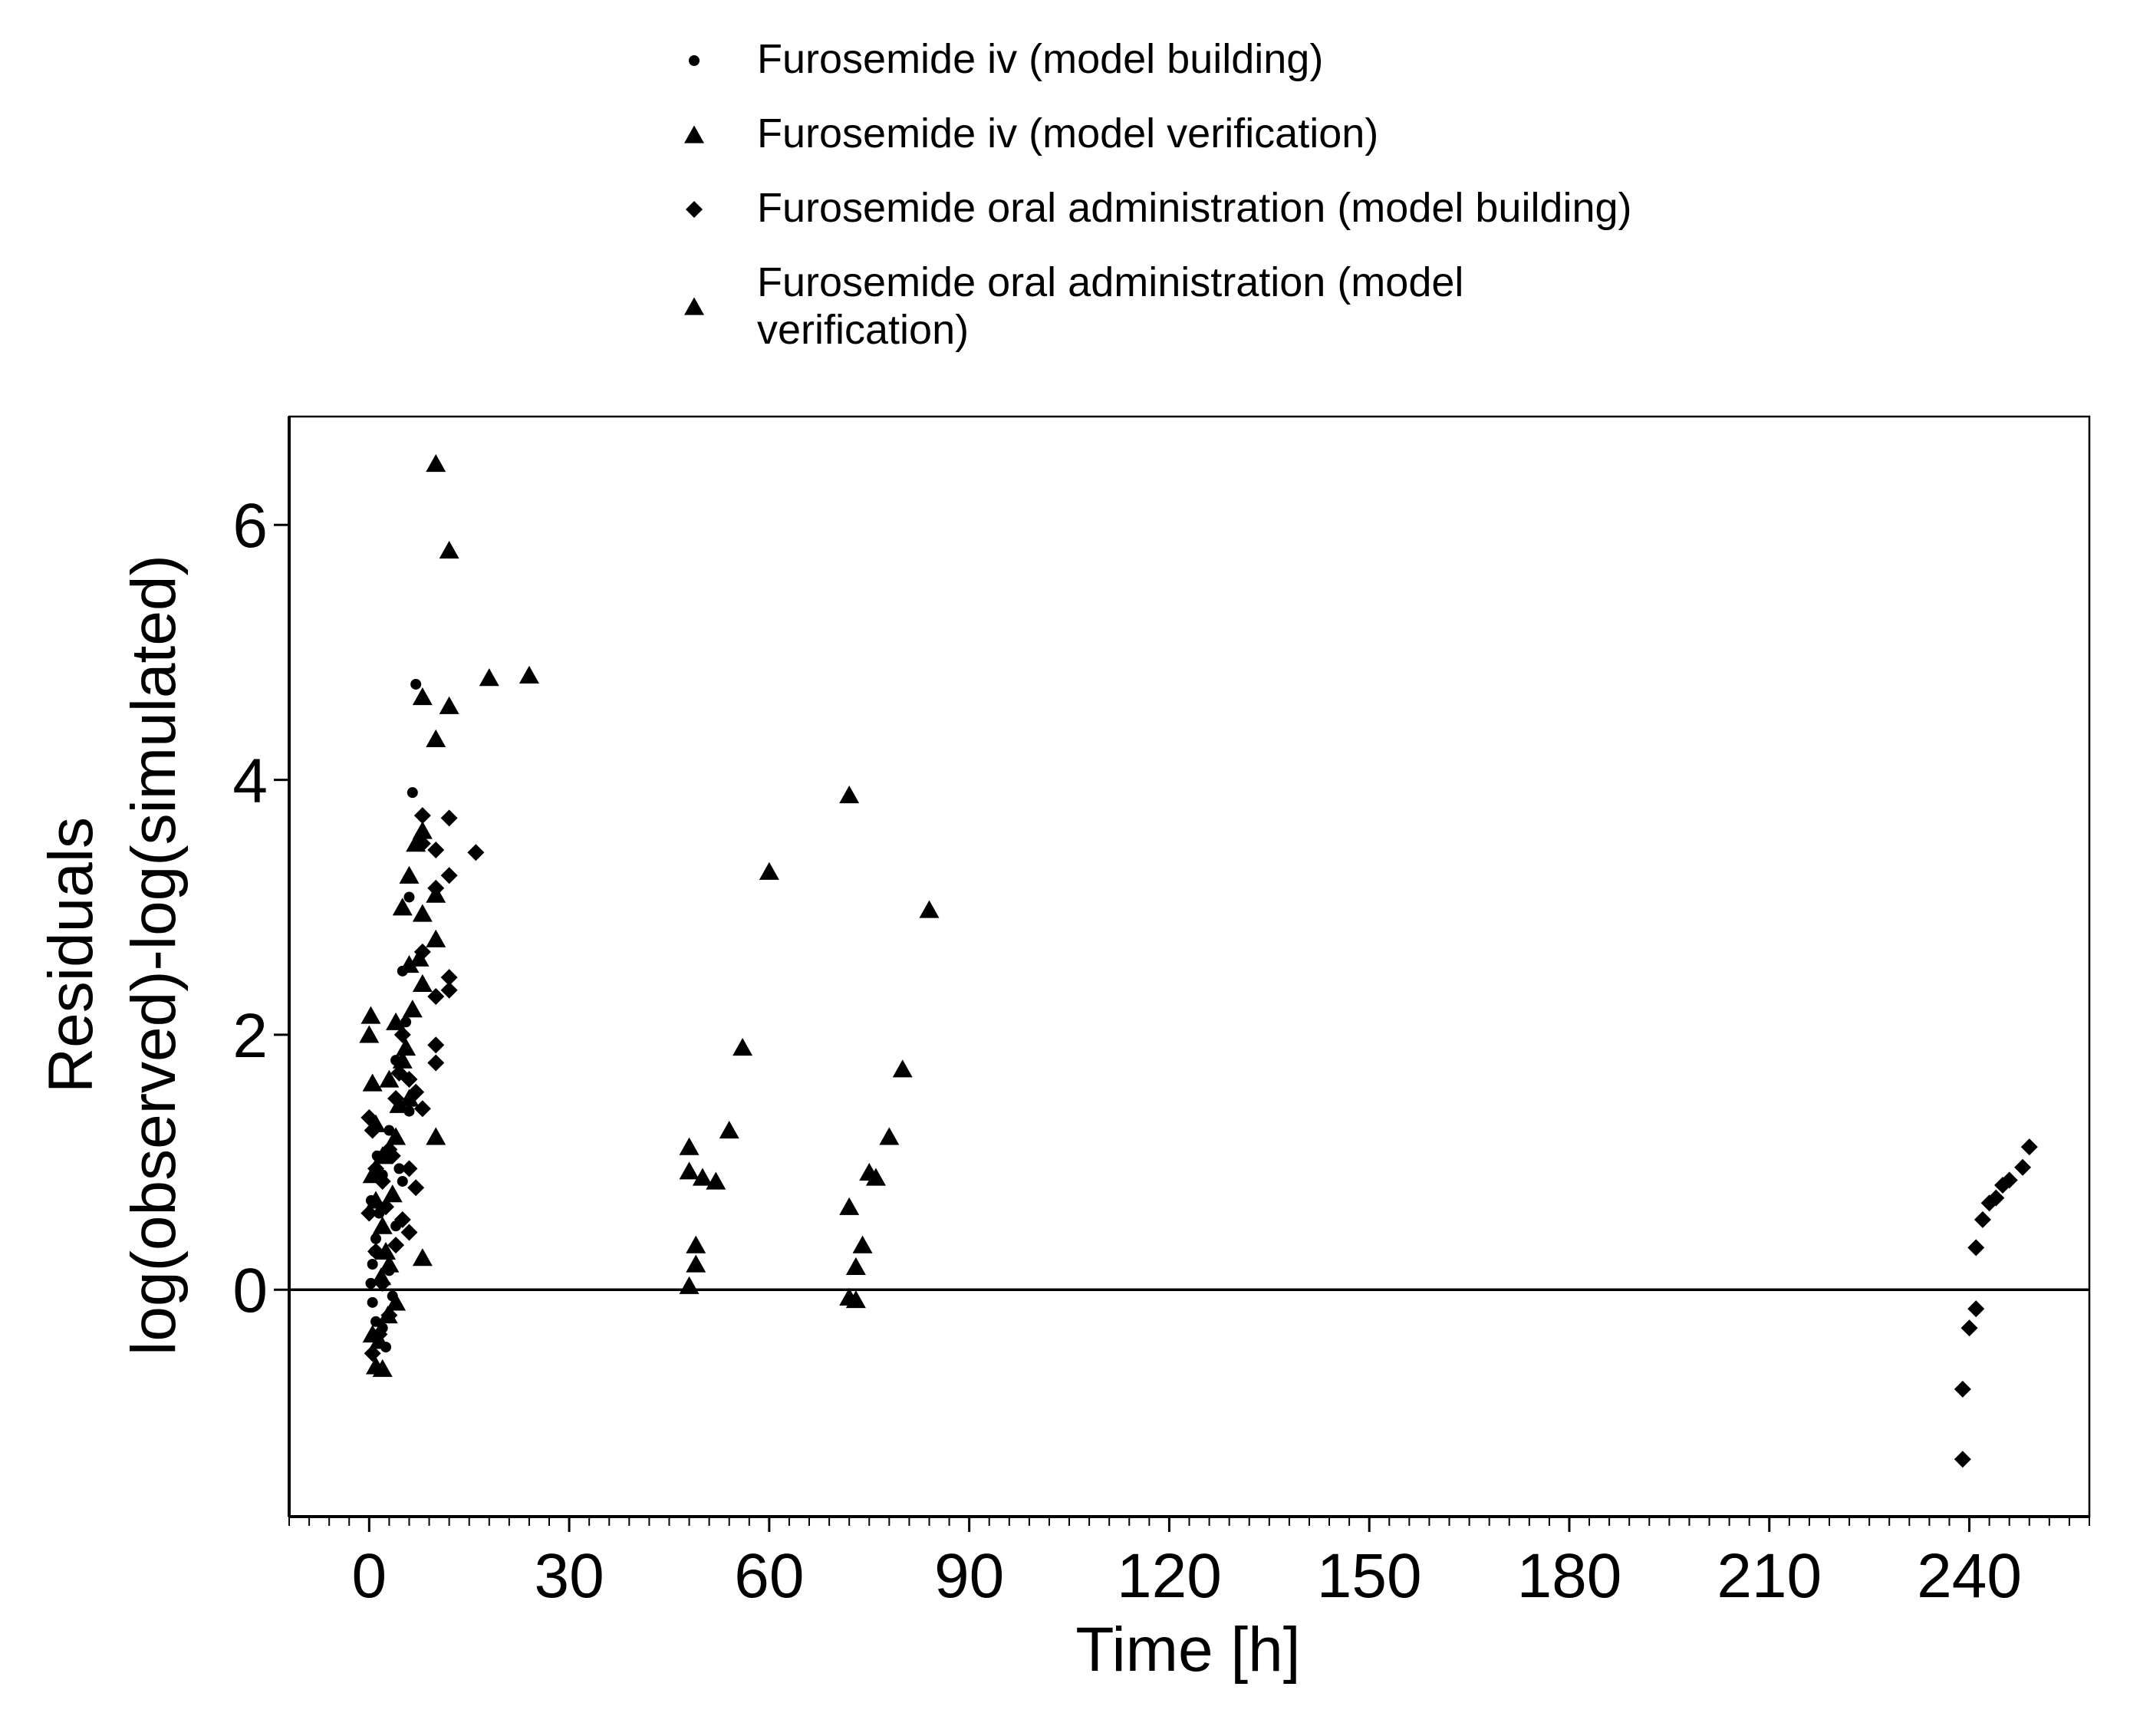  Describe the element at coordinates (1006, 59) in the screenshot. I see `legend-item-1: Furosemide iv (model building)` at that location.